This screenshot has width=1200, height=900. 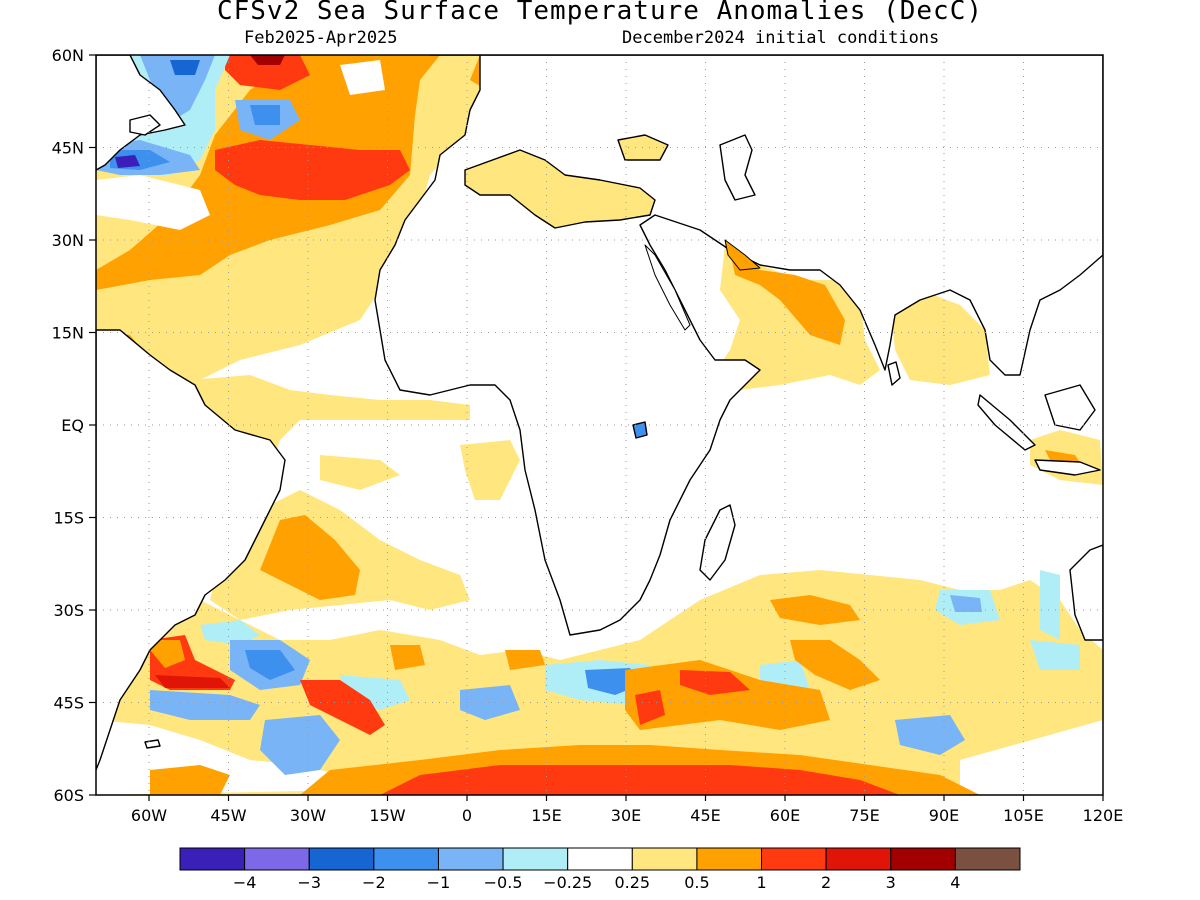 I want to click on land-madagascar, so click(x=717, y=542).